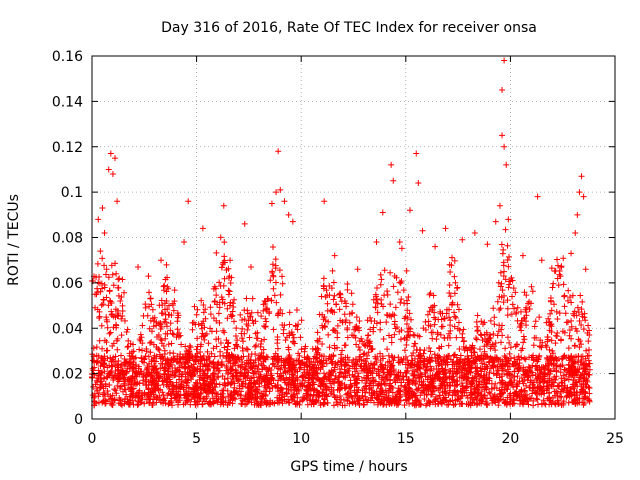 This screenshot has width=640, height=480. I want to click on y-tick-label: 0.1, so click(72, 193).